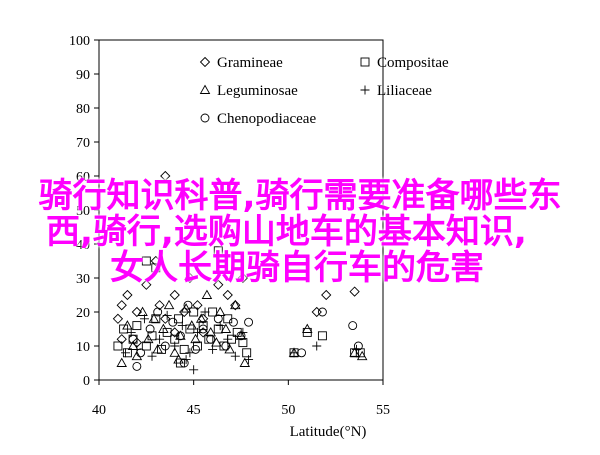 Image resolution: width=600 pixels, height=455 pixels. What do you see at coordinates (413, 63) in the screenshot?
I see `legend-label-compositae: Compositae` at bounding box center [413, 63].